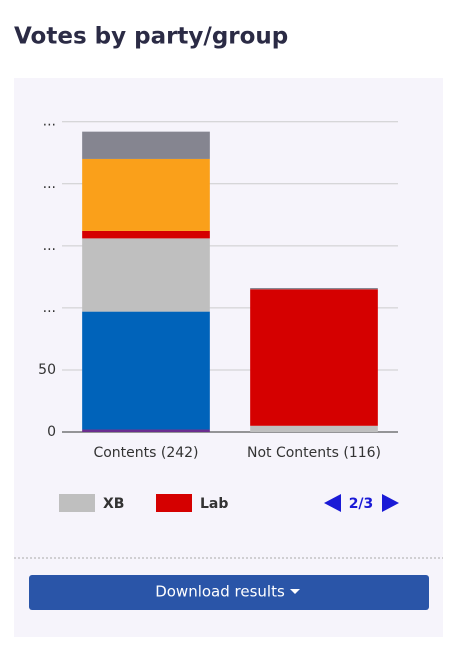 This screenshot has width=455, height=662. I want to click on legend-label: XB, so click(113, 504).